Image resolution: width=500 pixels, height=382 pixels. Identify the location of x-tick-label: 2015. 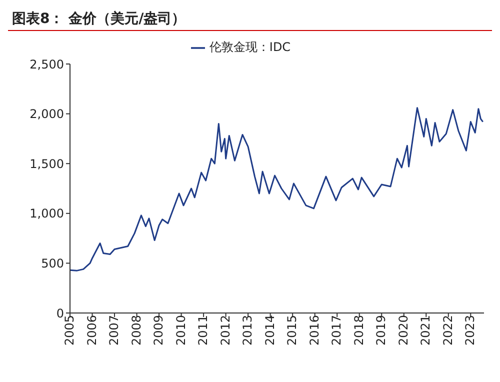
(292, 330).